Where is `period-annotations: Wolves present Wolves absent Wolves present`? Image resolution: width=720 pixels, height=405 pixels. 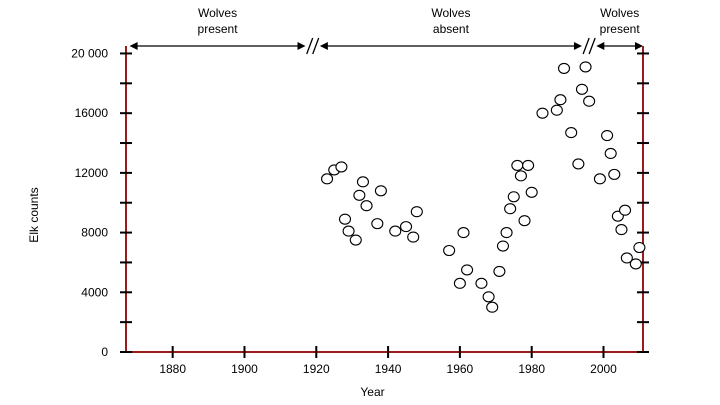 period-annotations: Wolves present Wolves absent Wolves present is located at coordinates (386, 30).